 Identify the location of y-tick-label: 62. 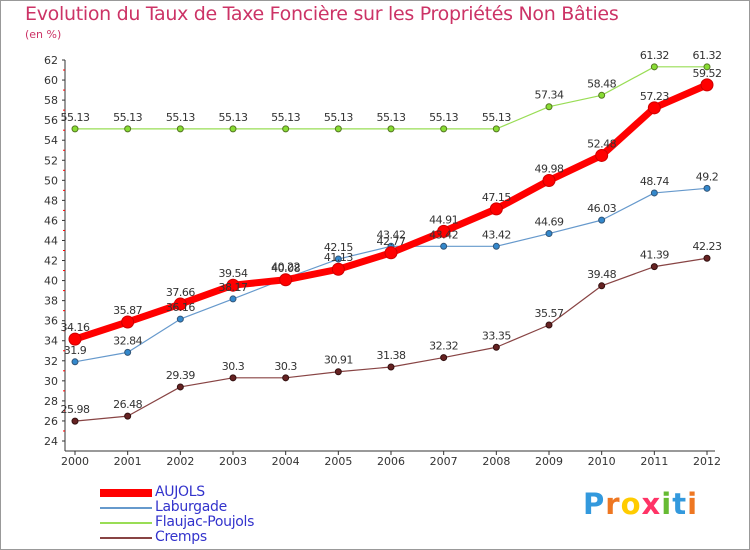
(51, 60).